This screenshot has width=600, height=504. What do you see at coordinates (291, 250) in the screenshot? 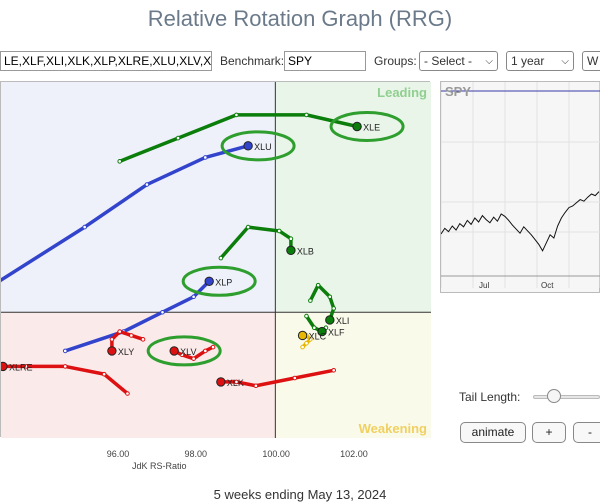
I see `point-xlb` at bounding box center [291, 250].